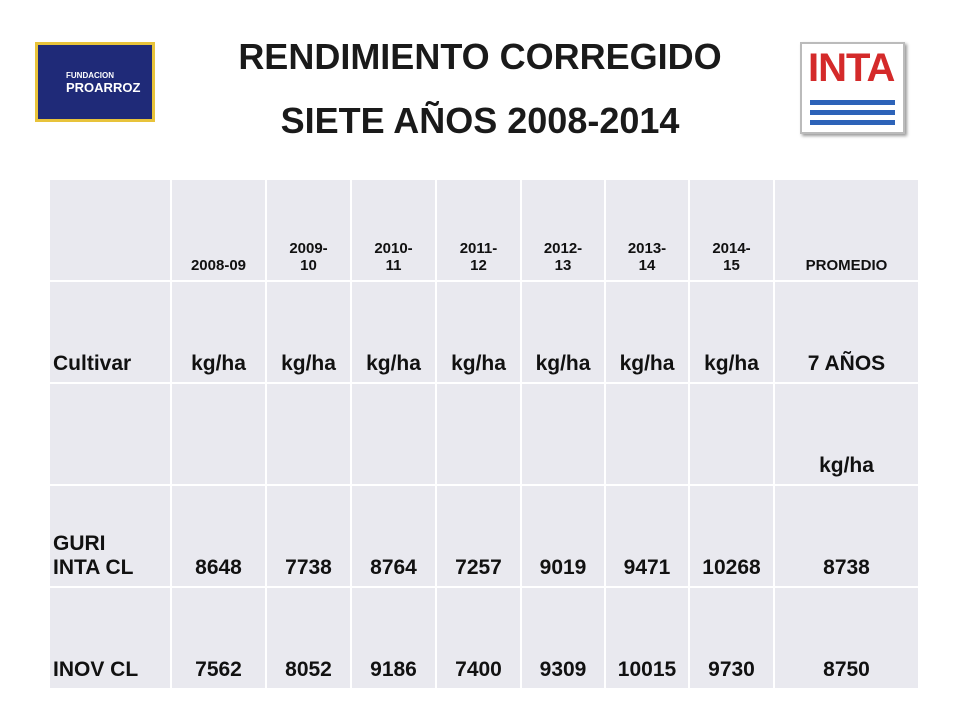  What do you see at coordinates (563, 536) in the screenshot?
I see `table-cell: 9019` at bounding box center [563, 536].